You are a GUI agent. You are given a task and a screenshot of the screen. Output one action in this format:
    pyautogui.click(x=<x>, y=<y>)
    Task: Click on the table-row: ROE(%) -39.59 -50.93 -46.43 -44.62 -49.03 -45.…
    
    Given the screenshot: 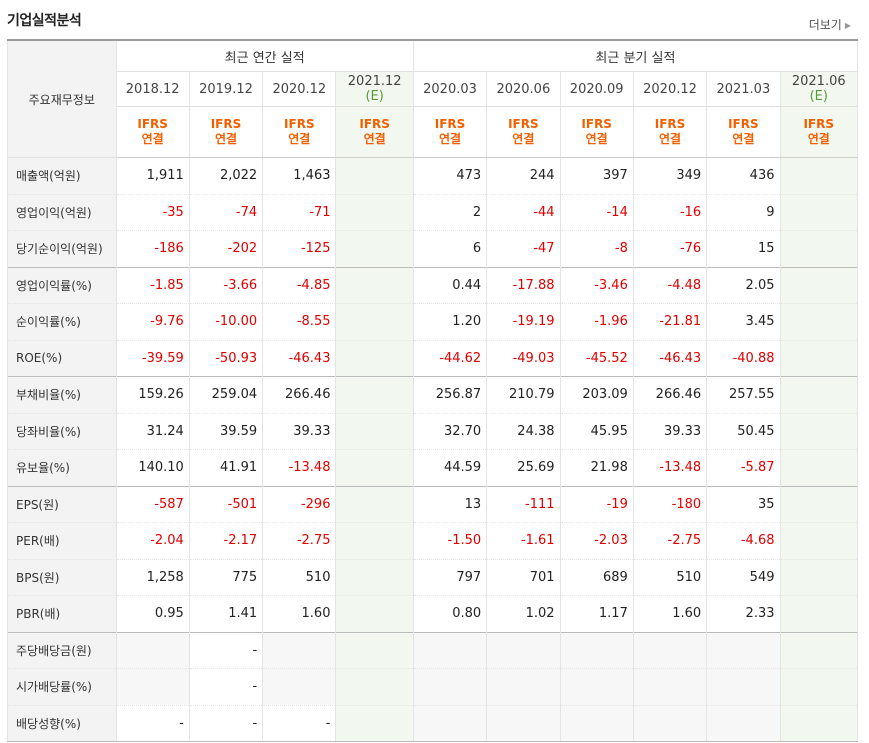 What is the action you would take?
    pyautogui.click(x=432, y=358)
    